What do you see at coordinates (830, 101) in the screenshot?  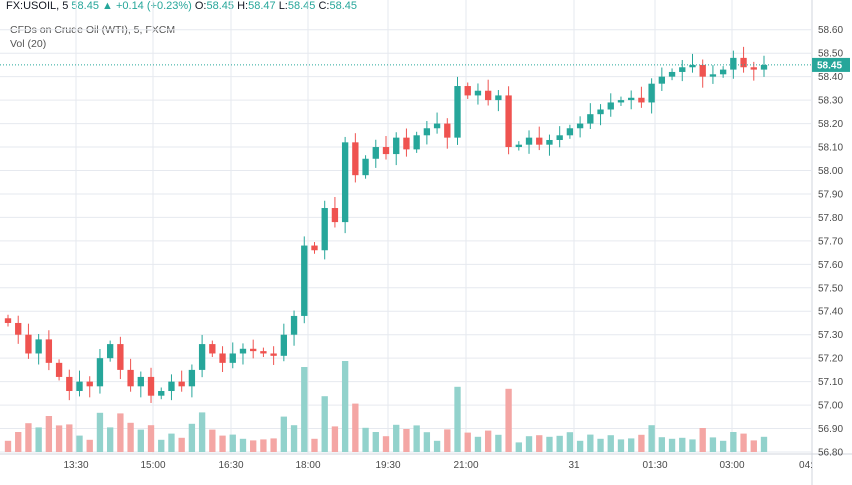 I see `y-tick-label: 58.30` at bounding box center [830, 101].